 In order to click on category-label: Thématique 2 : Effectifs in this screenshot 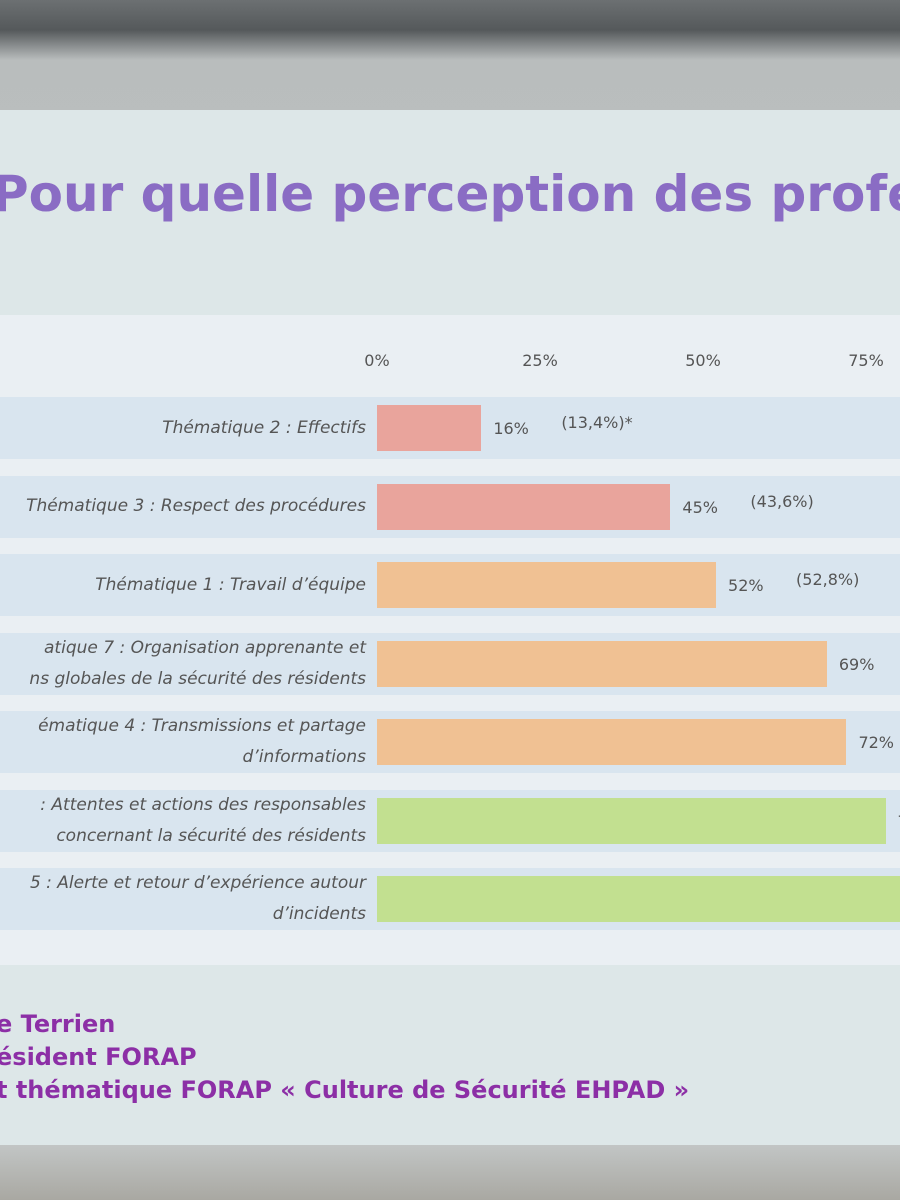, I will do `click(264, 427)`.